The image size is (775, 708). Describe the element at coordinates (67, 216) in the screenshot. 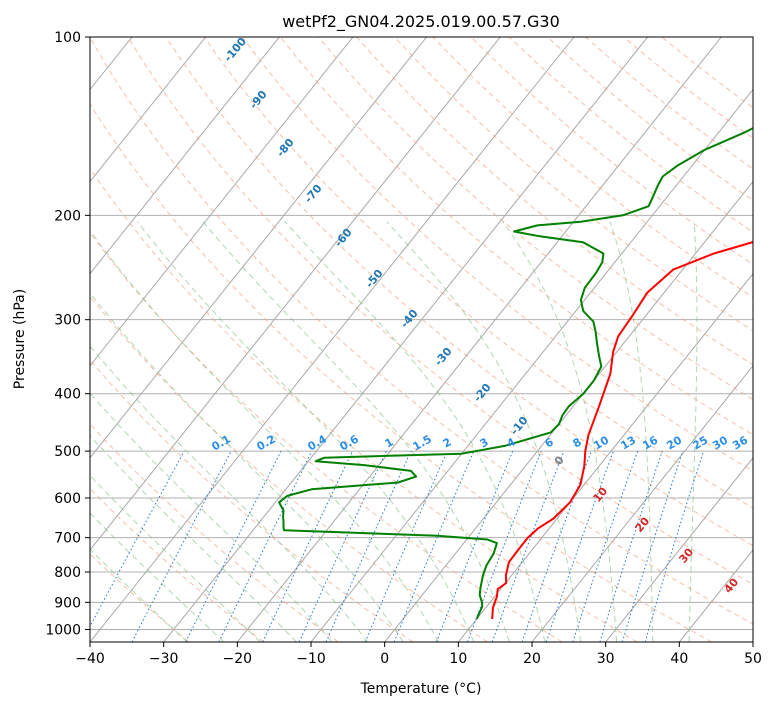

I see `y-tick-label: 200` at that location.